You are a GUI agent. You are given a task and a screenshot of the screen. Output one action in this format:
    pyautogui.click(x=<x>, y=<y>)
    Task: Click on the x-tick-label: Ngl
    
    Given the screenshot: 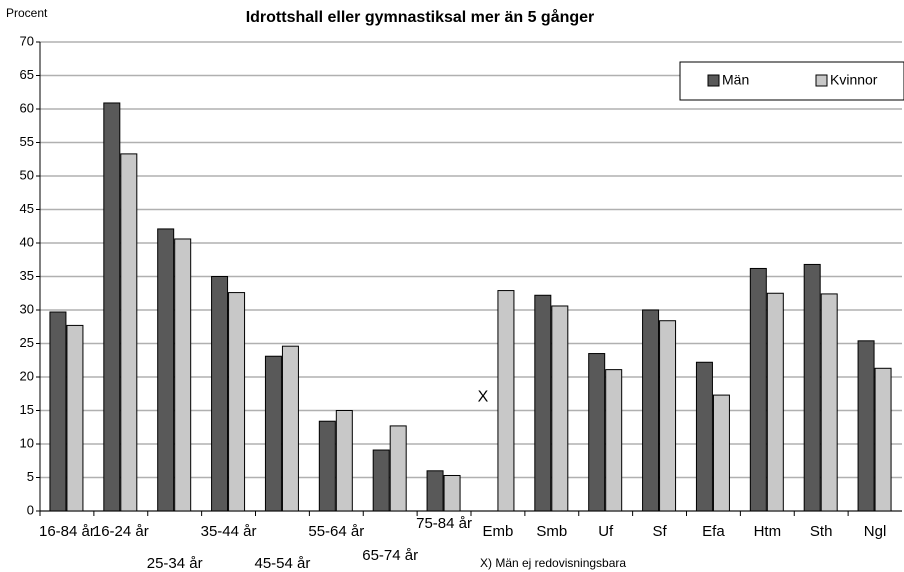 What is the action you would take?
    pyautogui.click(x=875, y=531)
    